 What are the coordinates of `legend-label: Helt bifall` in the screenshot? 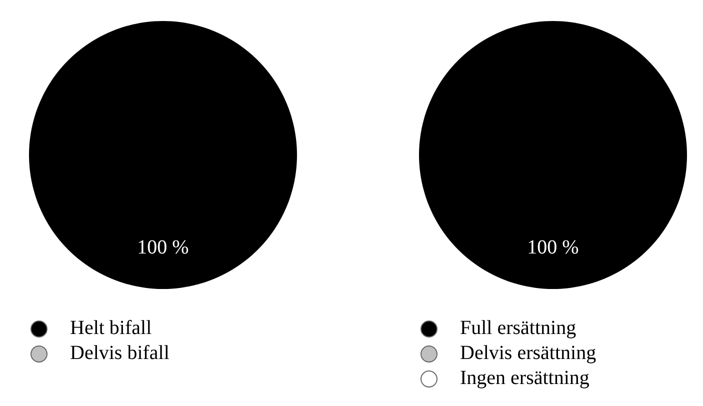 It's located at (111, 328).